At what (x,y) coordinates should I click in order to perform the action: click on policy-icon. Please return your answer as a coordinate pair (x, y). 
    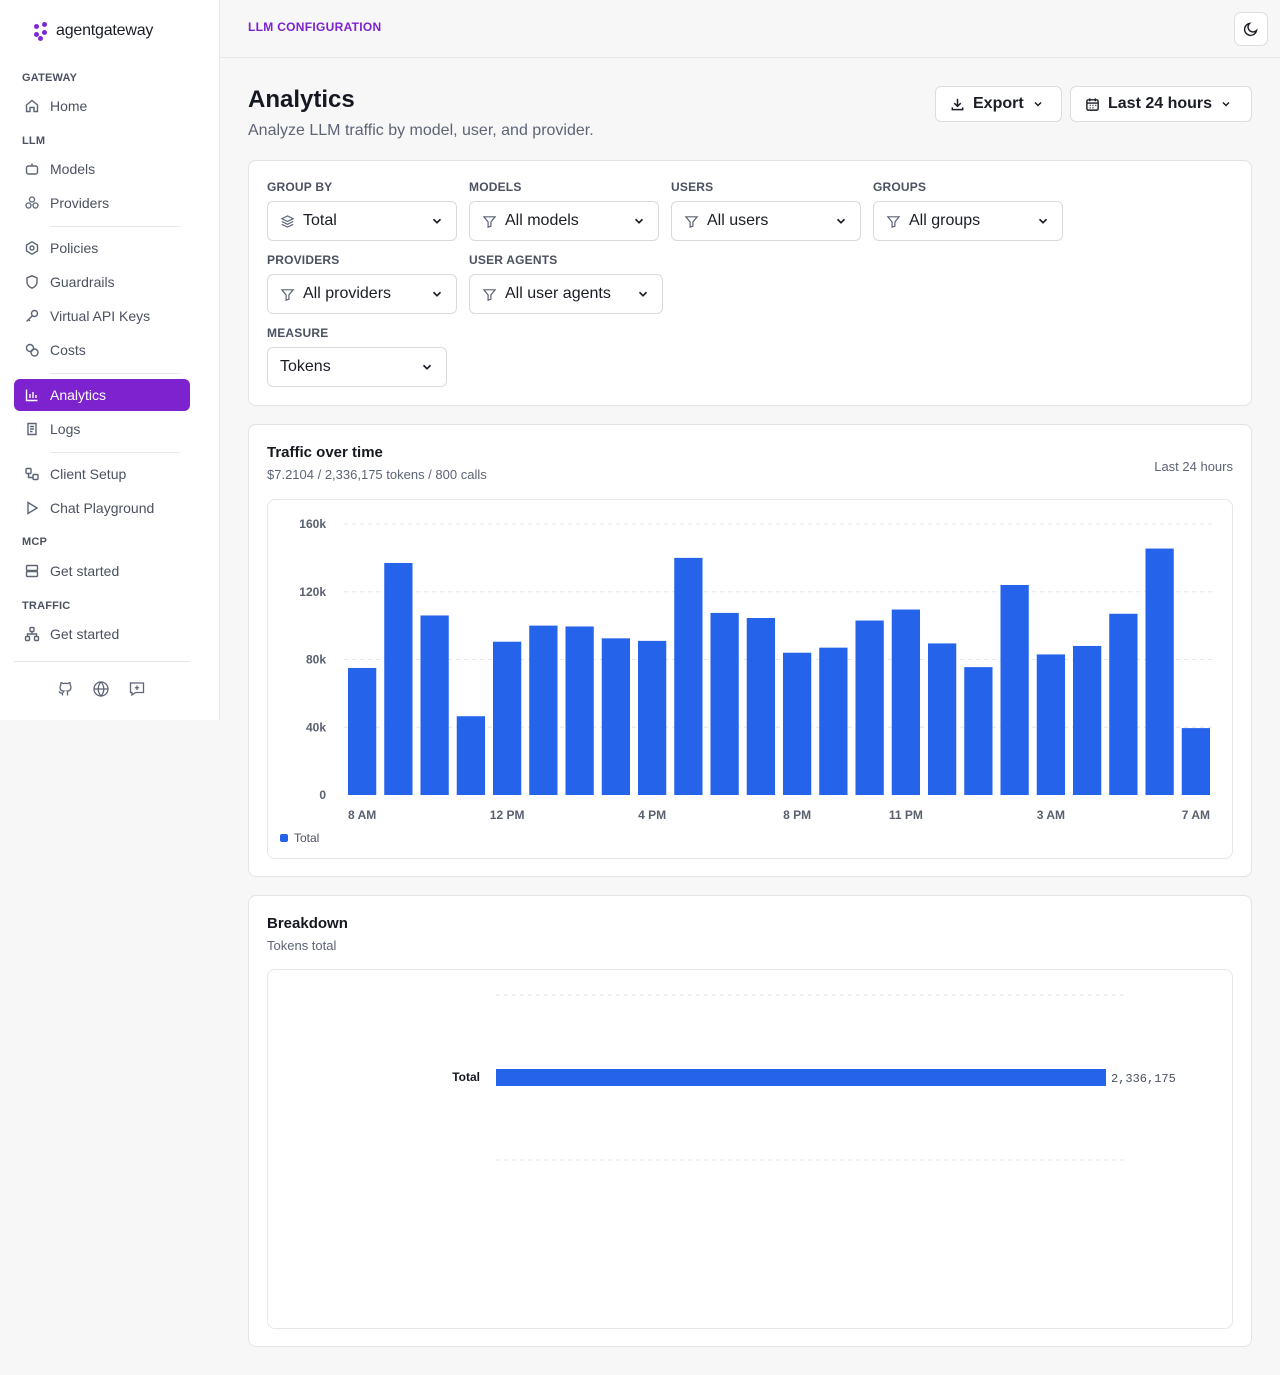
    Looking at the image, I should click on (32, 248).